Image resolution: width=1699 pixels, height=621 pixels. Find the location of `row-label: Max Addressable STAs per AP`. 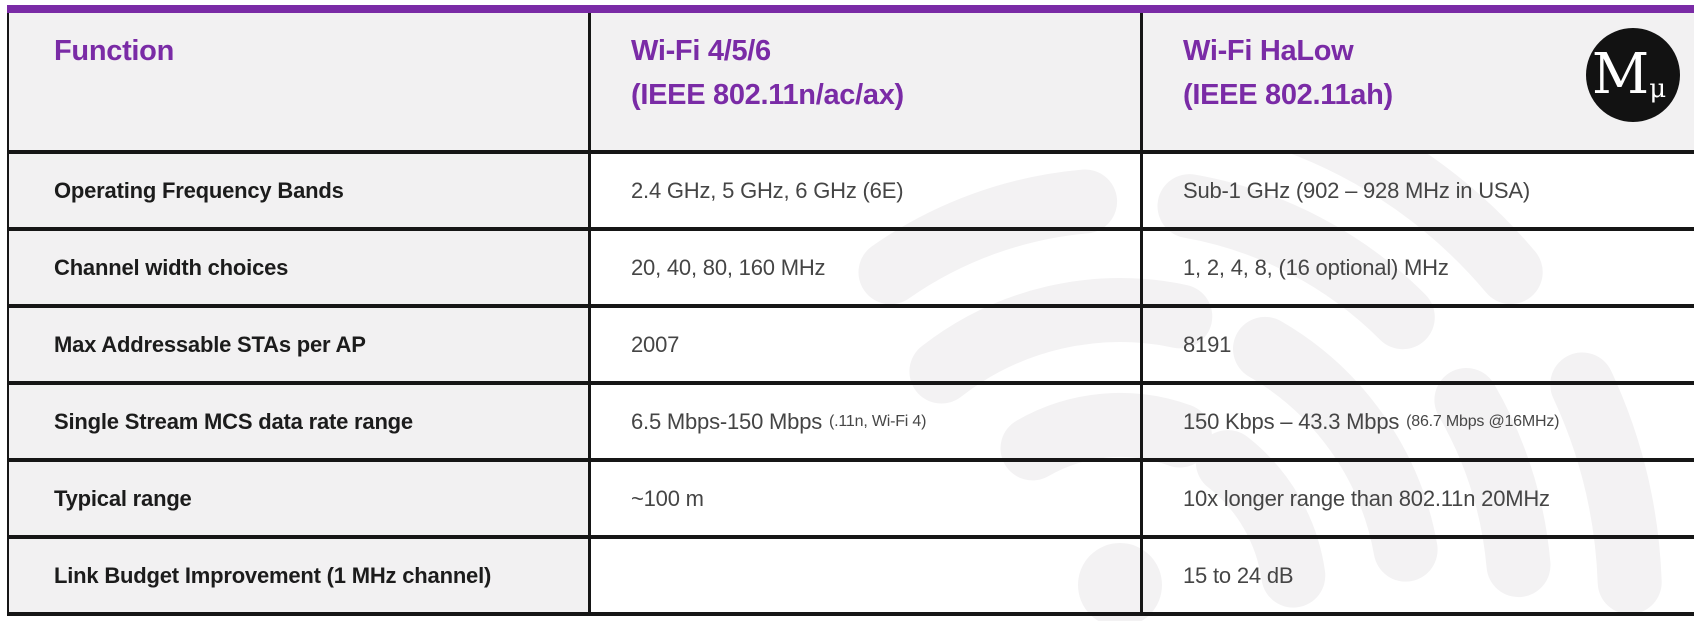

row-label: Max Addressable STAs per AP is located at coordinates (298, 344).